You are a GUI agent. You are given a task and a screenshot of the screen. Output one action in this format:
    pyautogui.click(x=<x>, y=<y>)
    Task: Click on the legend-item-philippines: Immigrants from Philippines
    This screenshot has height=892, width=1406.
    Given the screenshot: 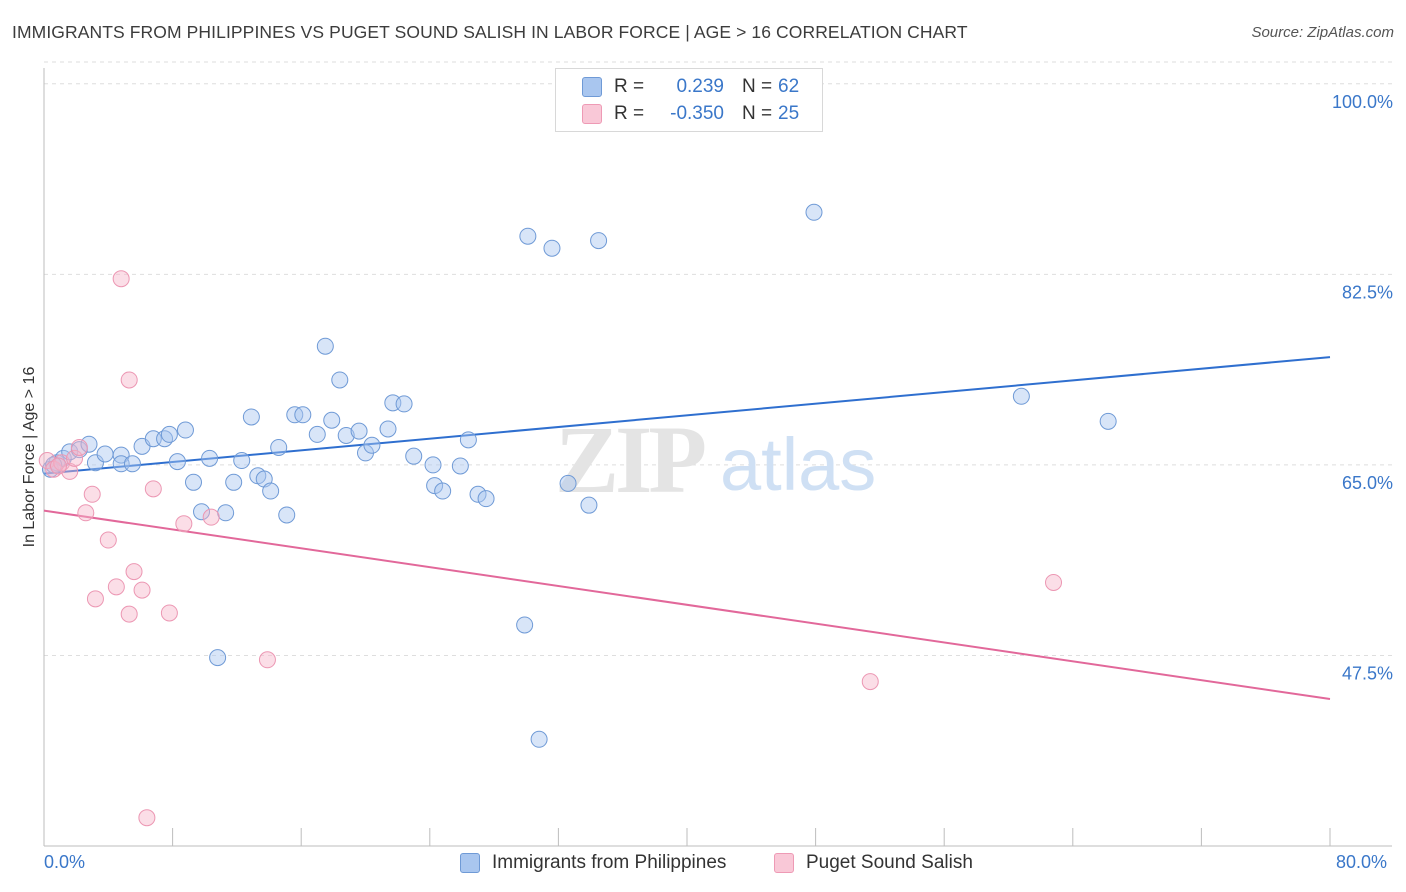 What is the action you would take?
    pyautogui.click(x=593, y=863)
    